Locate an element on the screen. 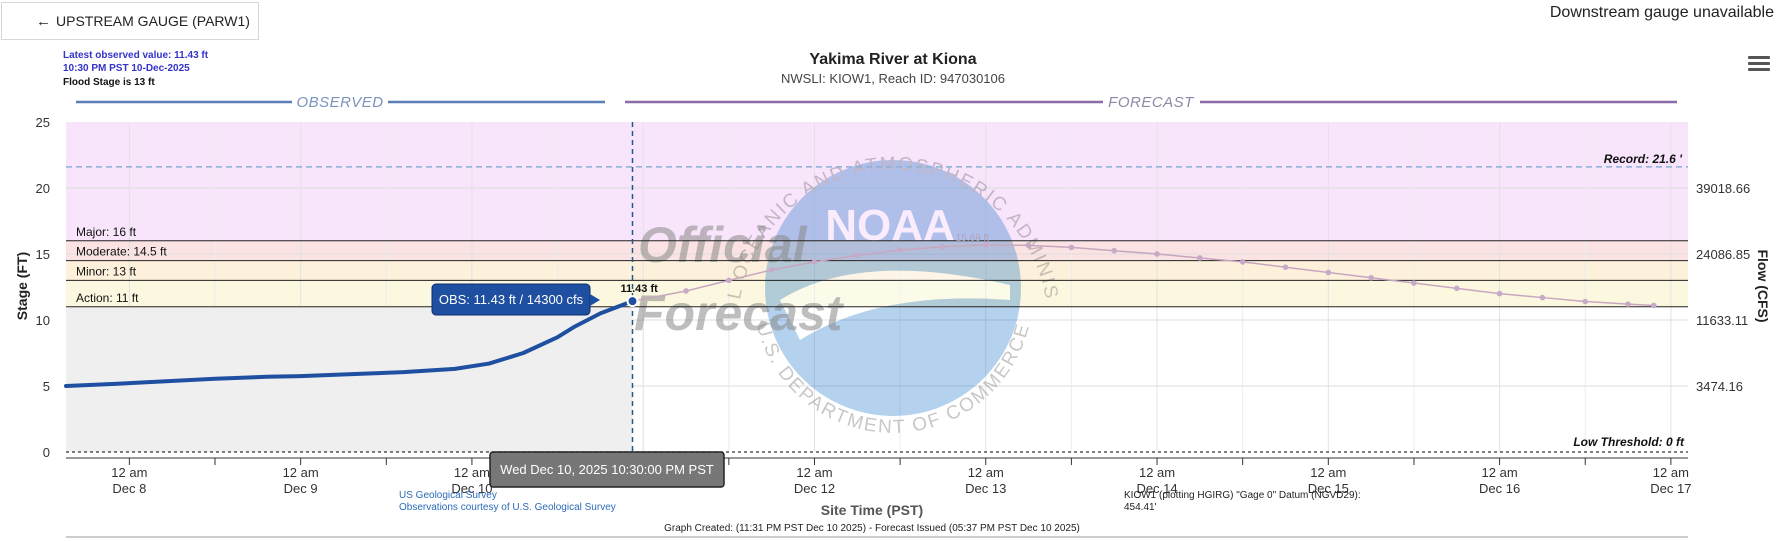 This screenshot has width=1784, height=541. upstream-gauge-label: UPSTREAM GAUGE (PARW1) is located at coordinates (153, 21).